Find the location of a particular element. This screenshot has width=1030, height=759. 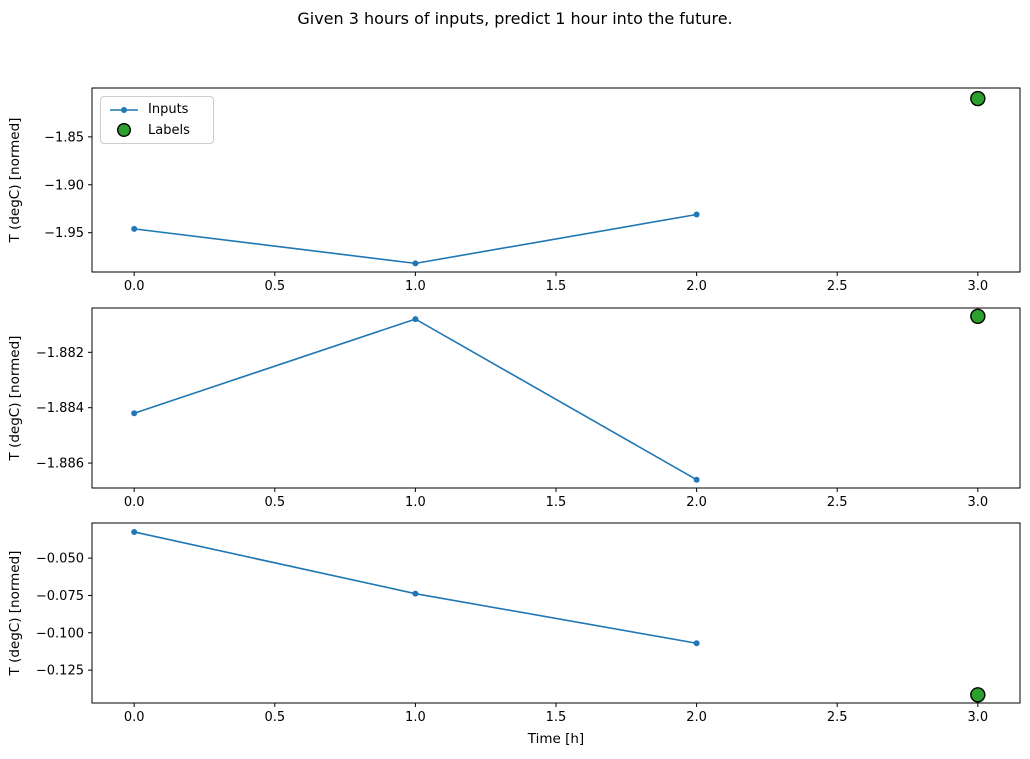

legend-label-labels: Labels is located at coordinates (169, 130).